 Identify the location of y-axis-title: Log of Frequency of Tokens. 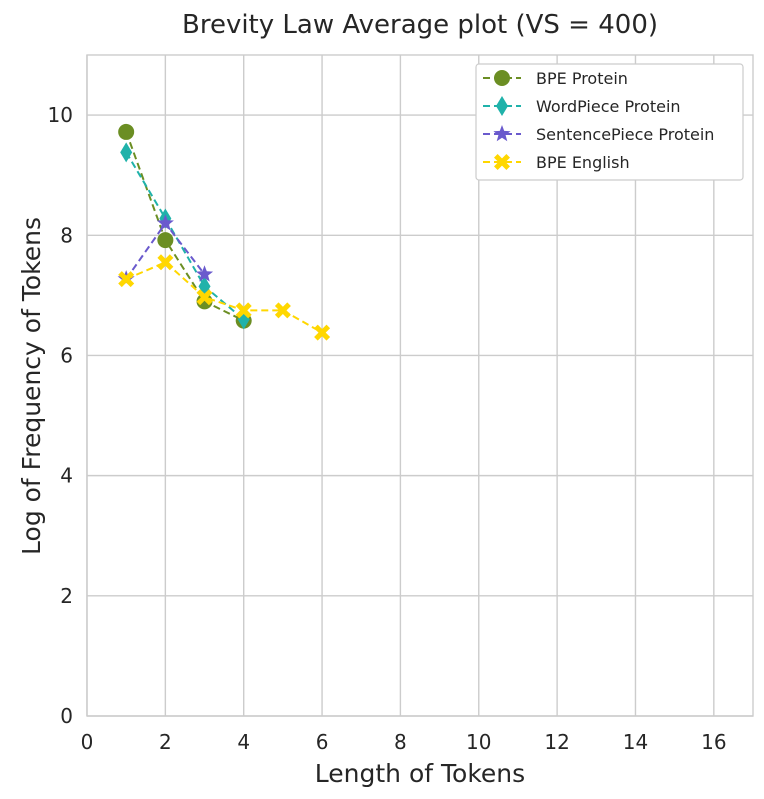
(31, 386).